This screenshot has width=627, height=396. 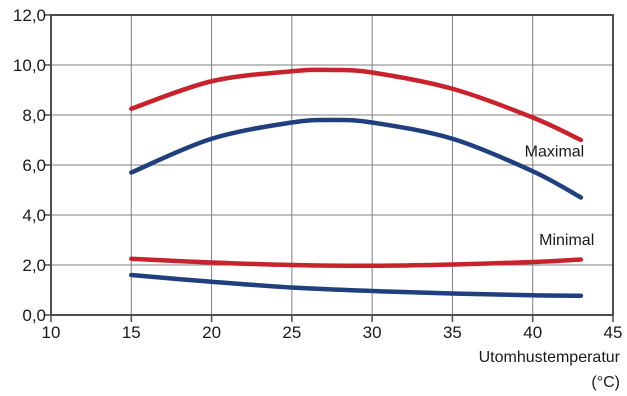 What do you see at coordinates (291, 332) in the screenshot?
I see `x-tick-label-25: 25` at bounding box center [291, 332].